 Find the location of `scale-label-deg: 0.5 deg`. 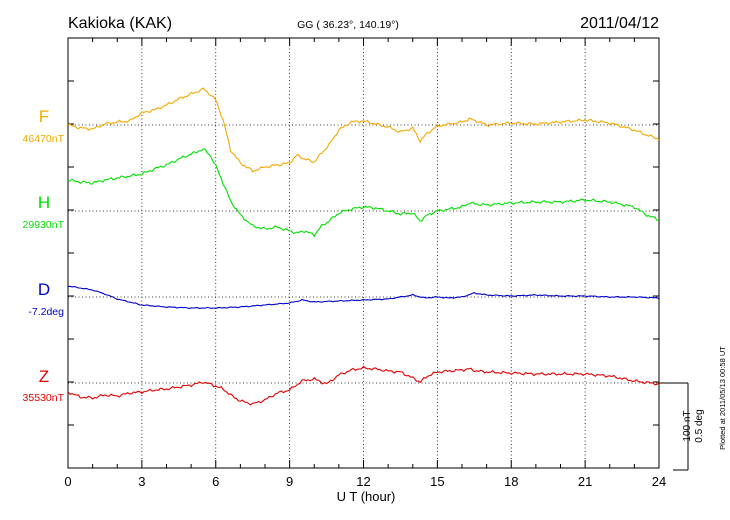

scale-label-deg: 0.5 deg is located at coordinates (699, 425).